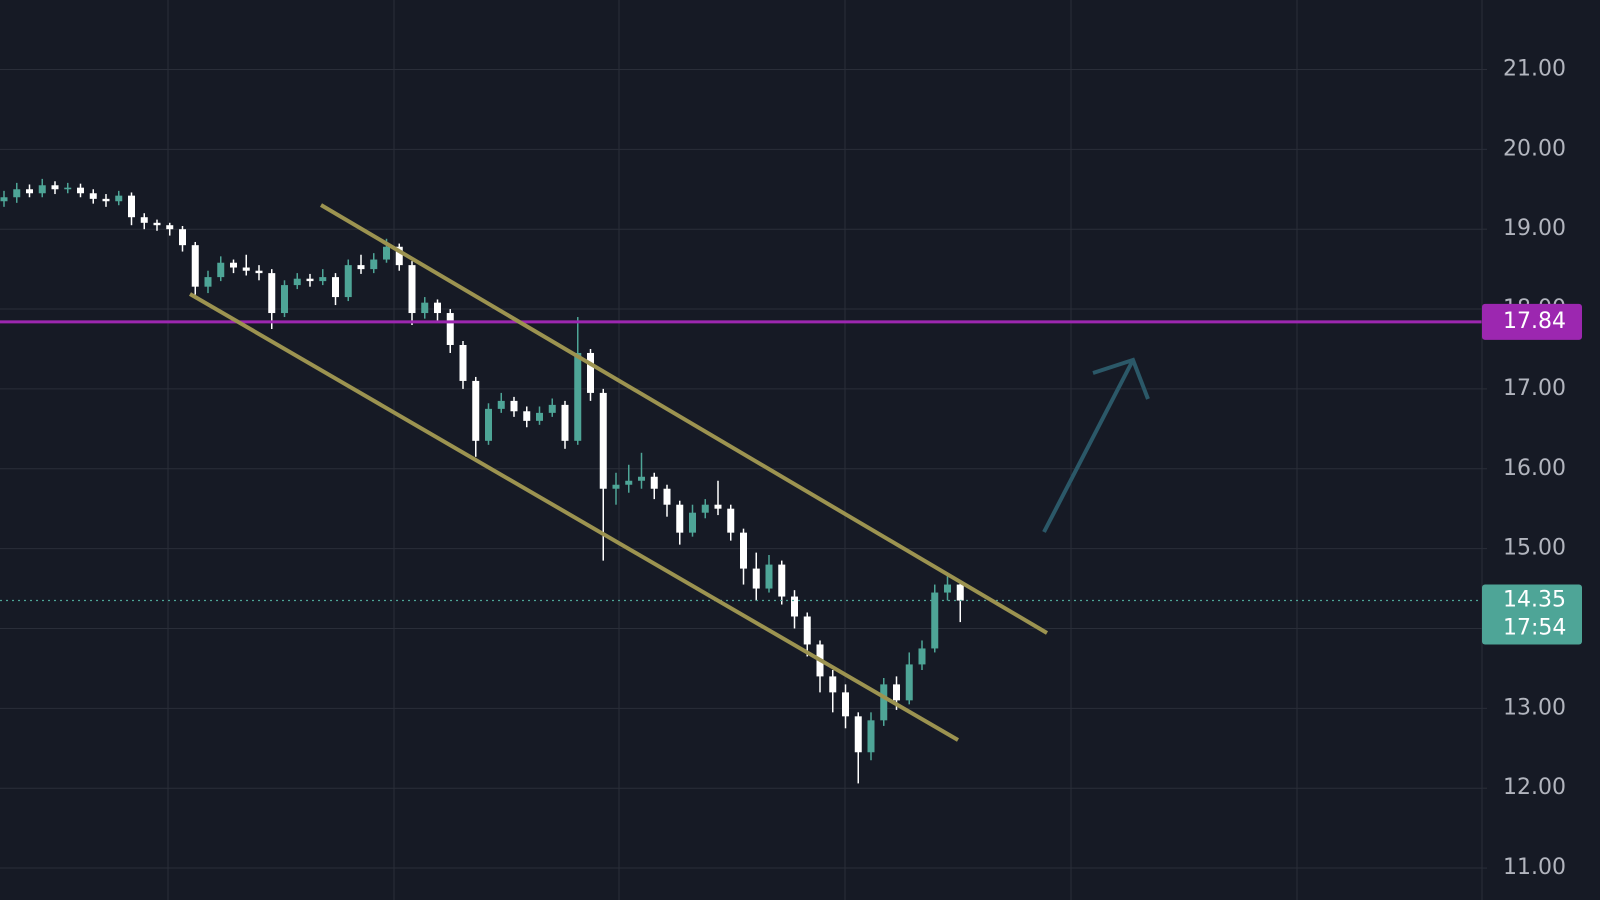  I want to click on y-tick-label: 11.00, so click(1534, 867).